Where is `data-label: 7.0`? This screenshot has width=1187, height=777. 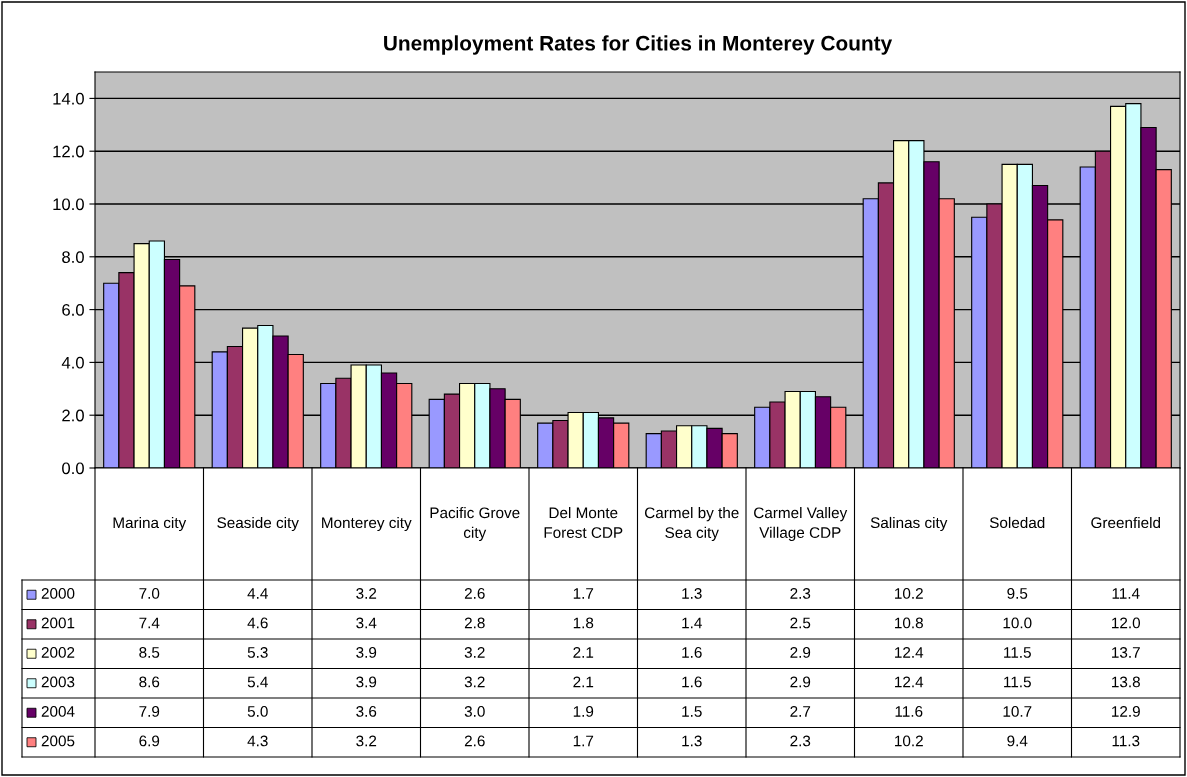
data-label: 7.0 is located at coordinates (149, 593).